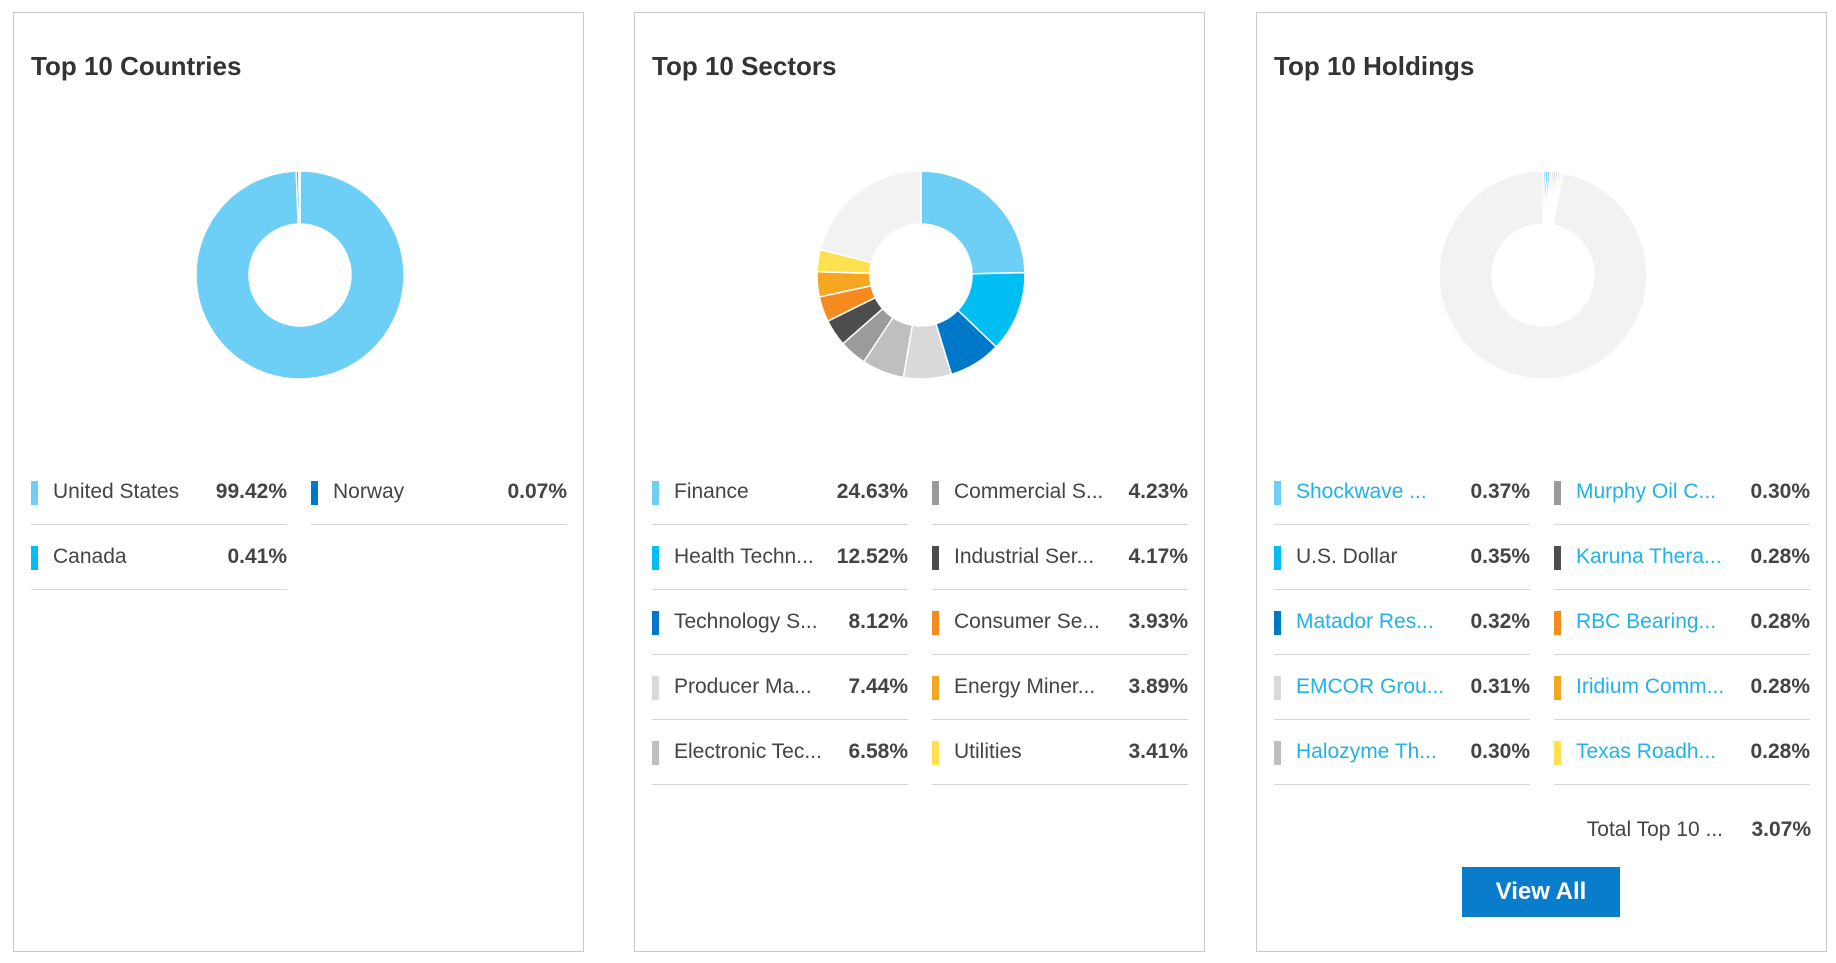 This screenshot has width=1836, height=963. I want to click on legend-value: 12.52%, so click(872, 556).